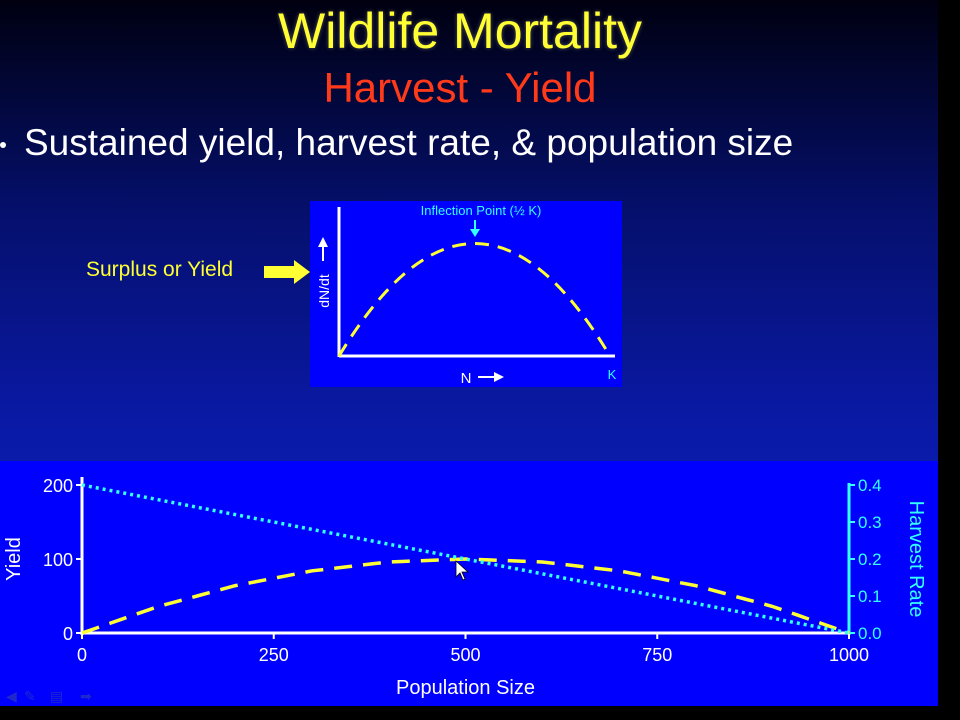 This screenshot has height=720, width=960. I want to click on y2-tick-label-2: 0.2, so click(870, 559).